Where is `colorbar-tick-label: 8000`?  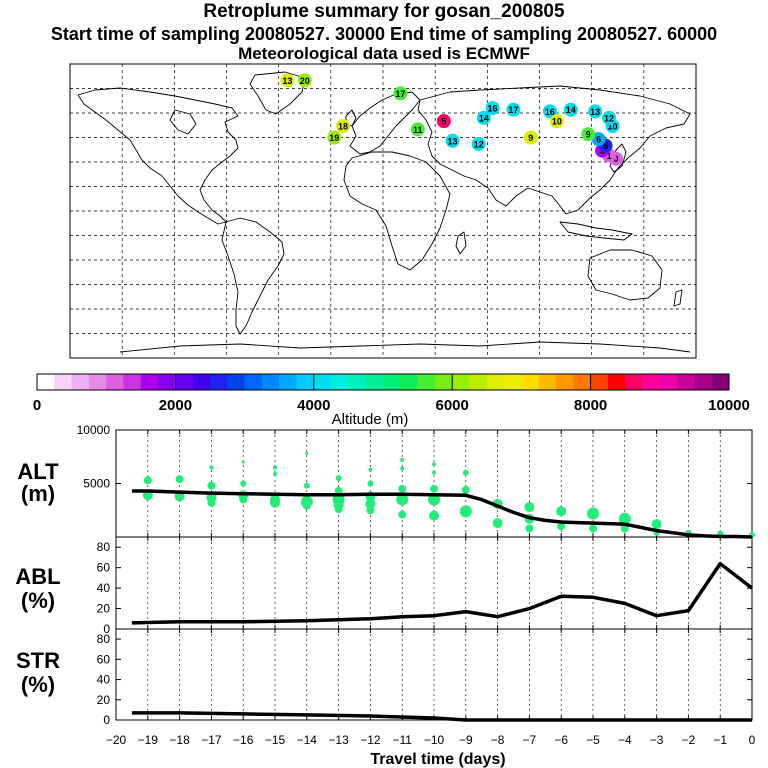
colorbar-tick-label: 8000 is located at coordinates (590, 405).